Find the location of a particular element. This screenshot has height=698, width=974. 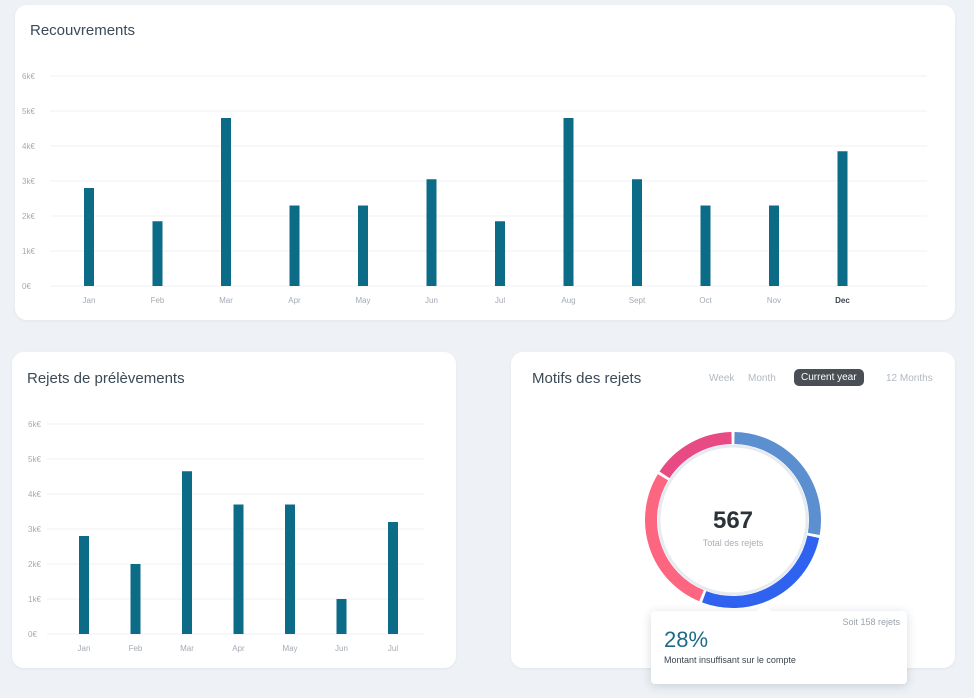

recouvrements-x-label: Jan is located at coordinates (89, 300).